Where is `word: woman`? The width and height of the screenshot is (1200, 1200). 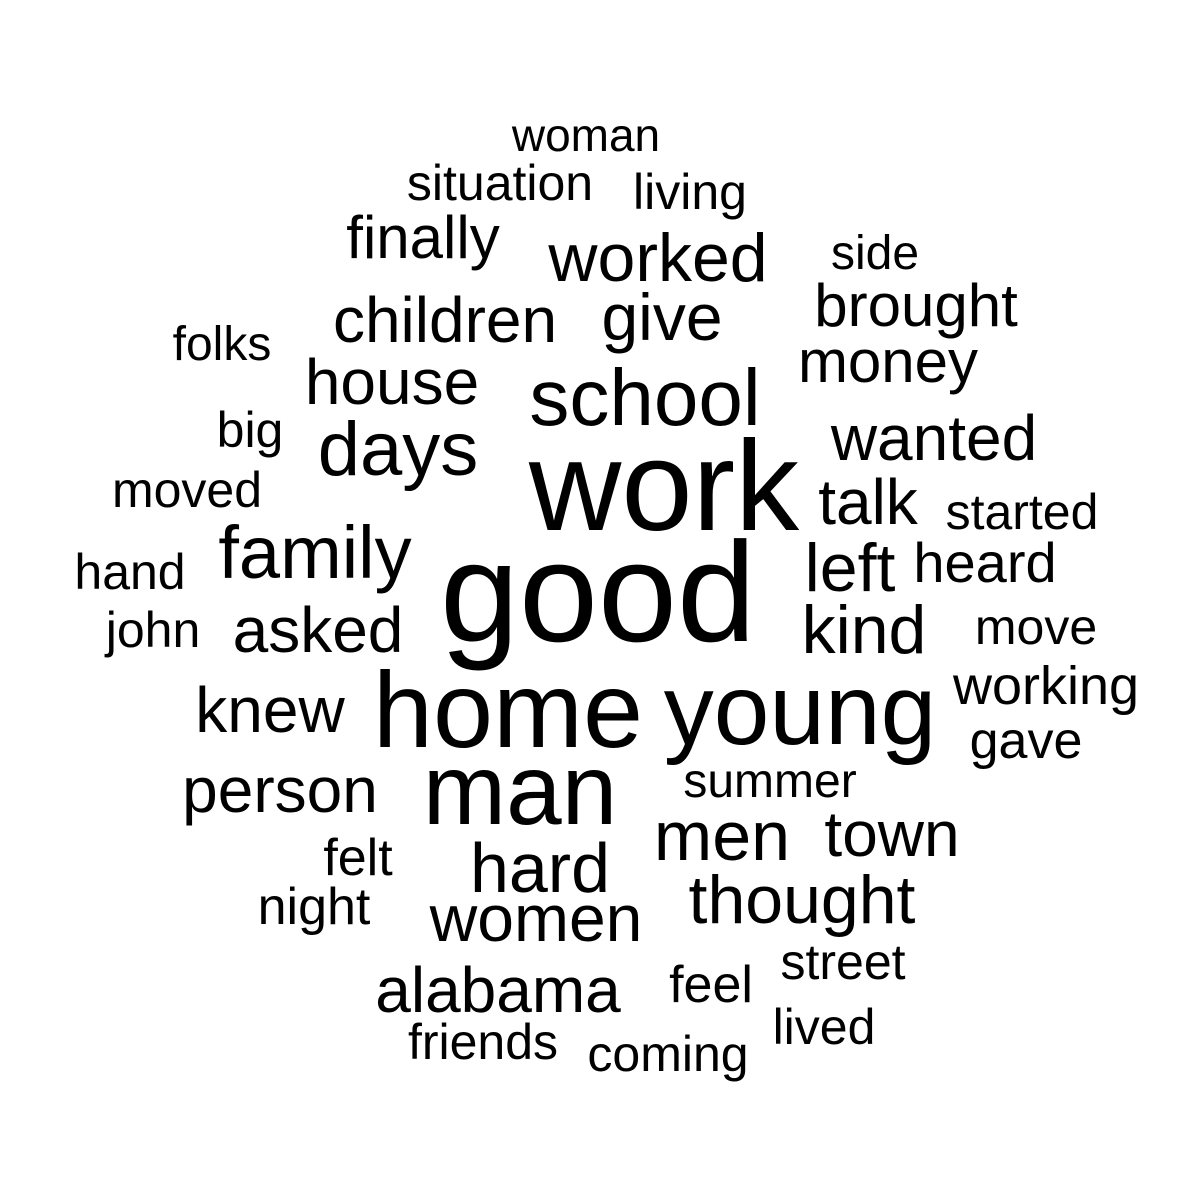 word: woman is located at coordinates (586, 135).